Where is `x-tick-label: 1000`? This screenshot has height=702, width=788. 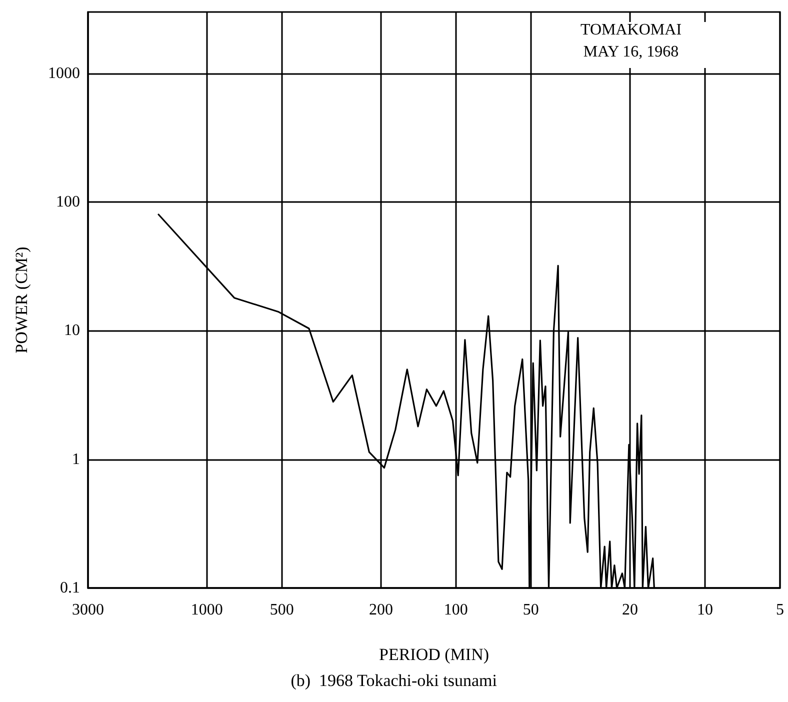
x-tick-label: 1000 is located at coordinates (206, 610).